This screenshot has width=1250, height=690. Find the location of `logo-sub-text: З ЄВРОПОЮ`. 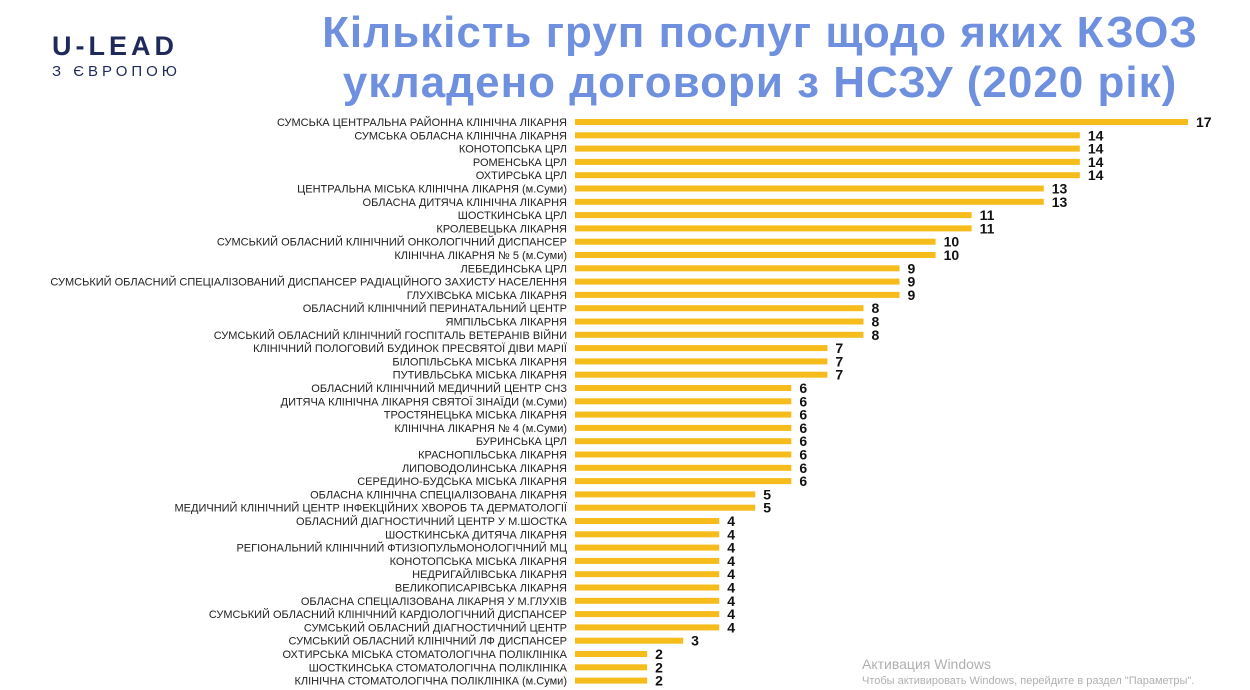

logo-sub-text: З ЄВРОПОЮ is located at coordinates (116, 71).